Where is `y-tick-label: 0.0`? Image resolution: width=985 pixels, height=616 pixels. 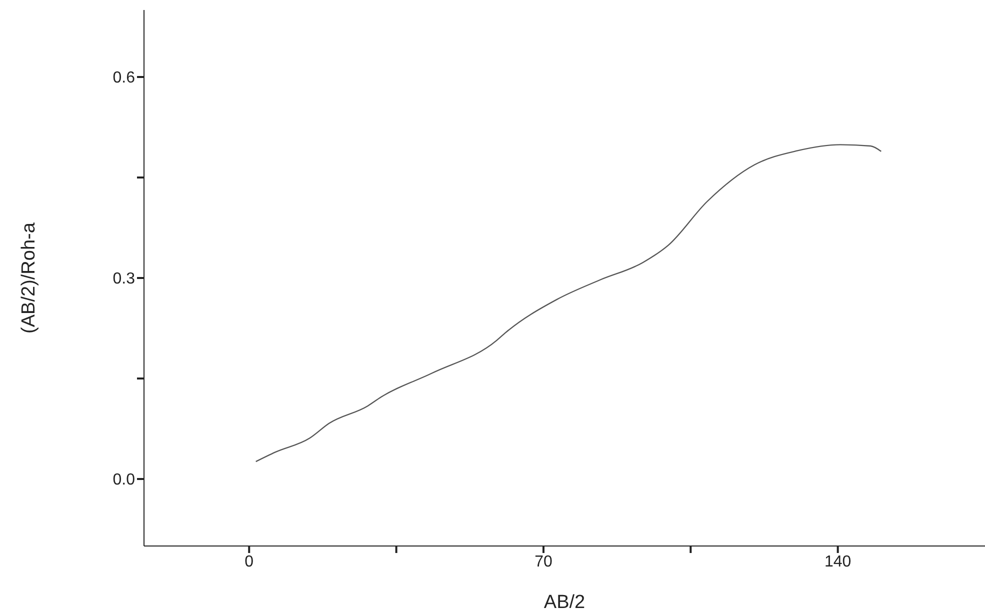 y-tick-label: 0.0 is located at coordinates (124, 480).